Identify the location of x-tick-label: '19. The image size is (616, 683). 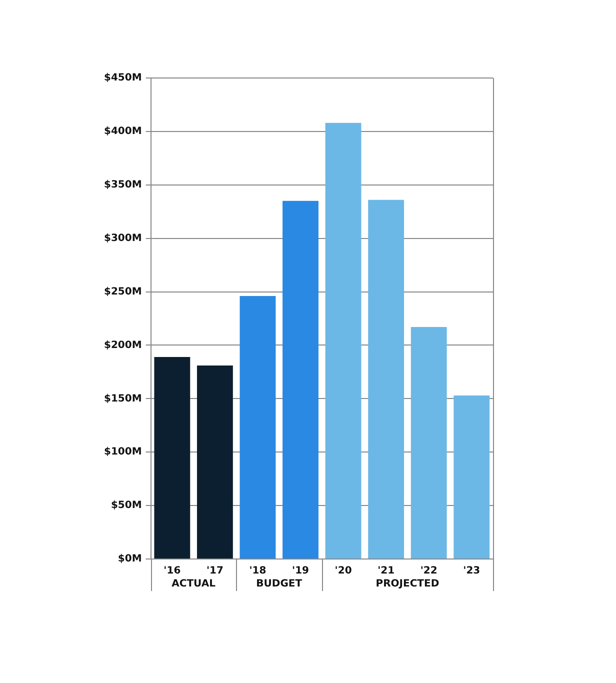
(301, 571).